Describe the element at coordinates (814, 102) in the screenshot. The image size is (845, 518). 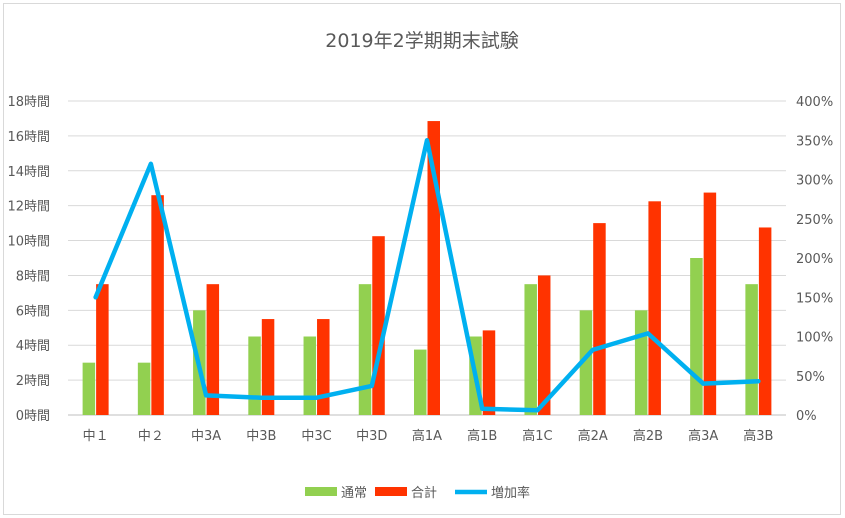
I see `y2-tick-label: 400%` at that location.